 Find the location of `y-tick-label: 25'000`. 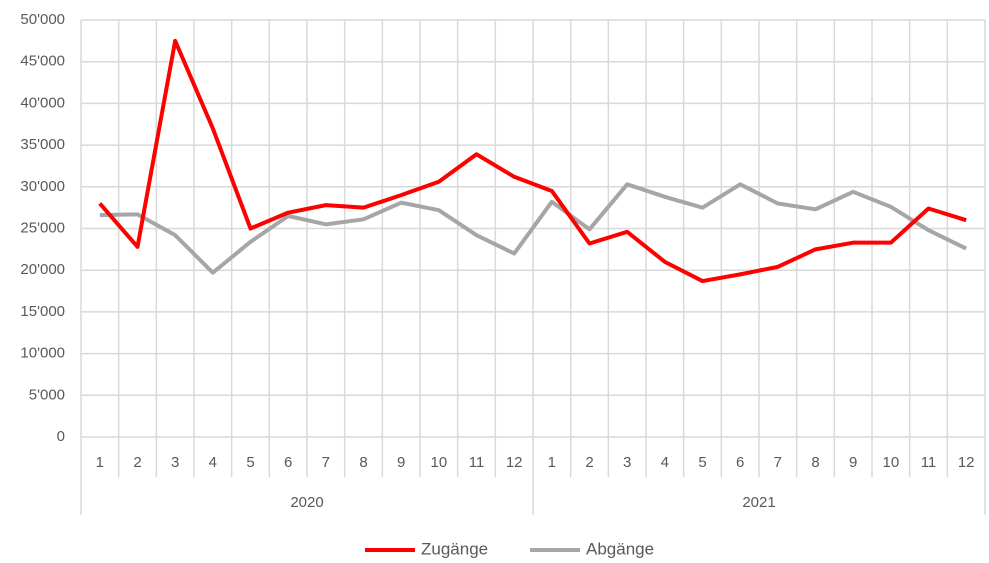

y-tick-label: 25'000 is located at coordinates (42, 227).